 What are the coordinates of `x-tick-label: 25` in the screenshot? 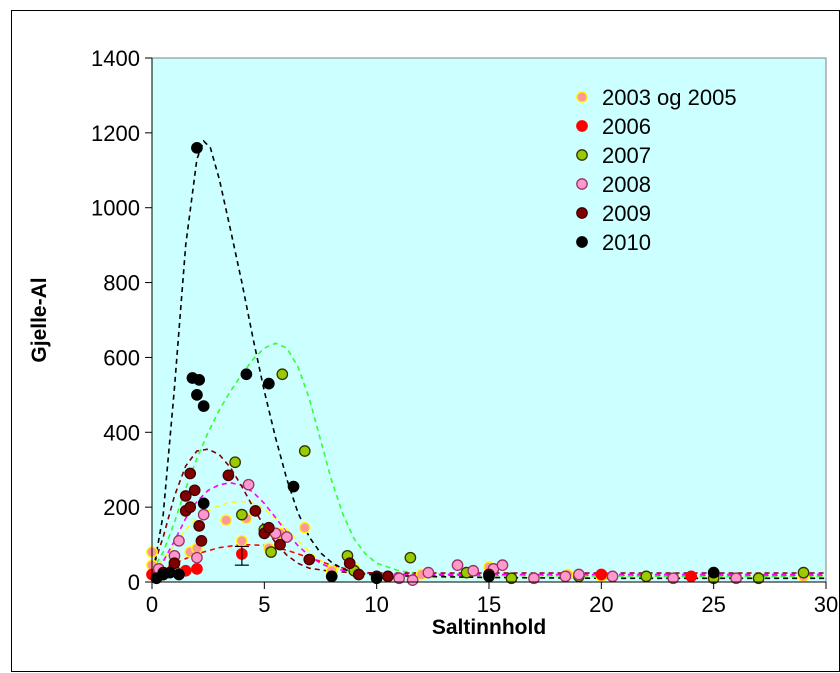 It's located at (713, 604).